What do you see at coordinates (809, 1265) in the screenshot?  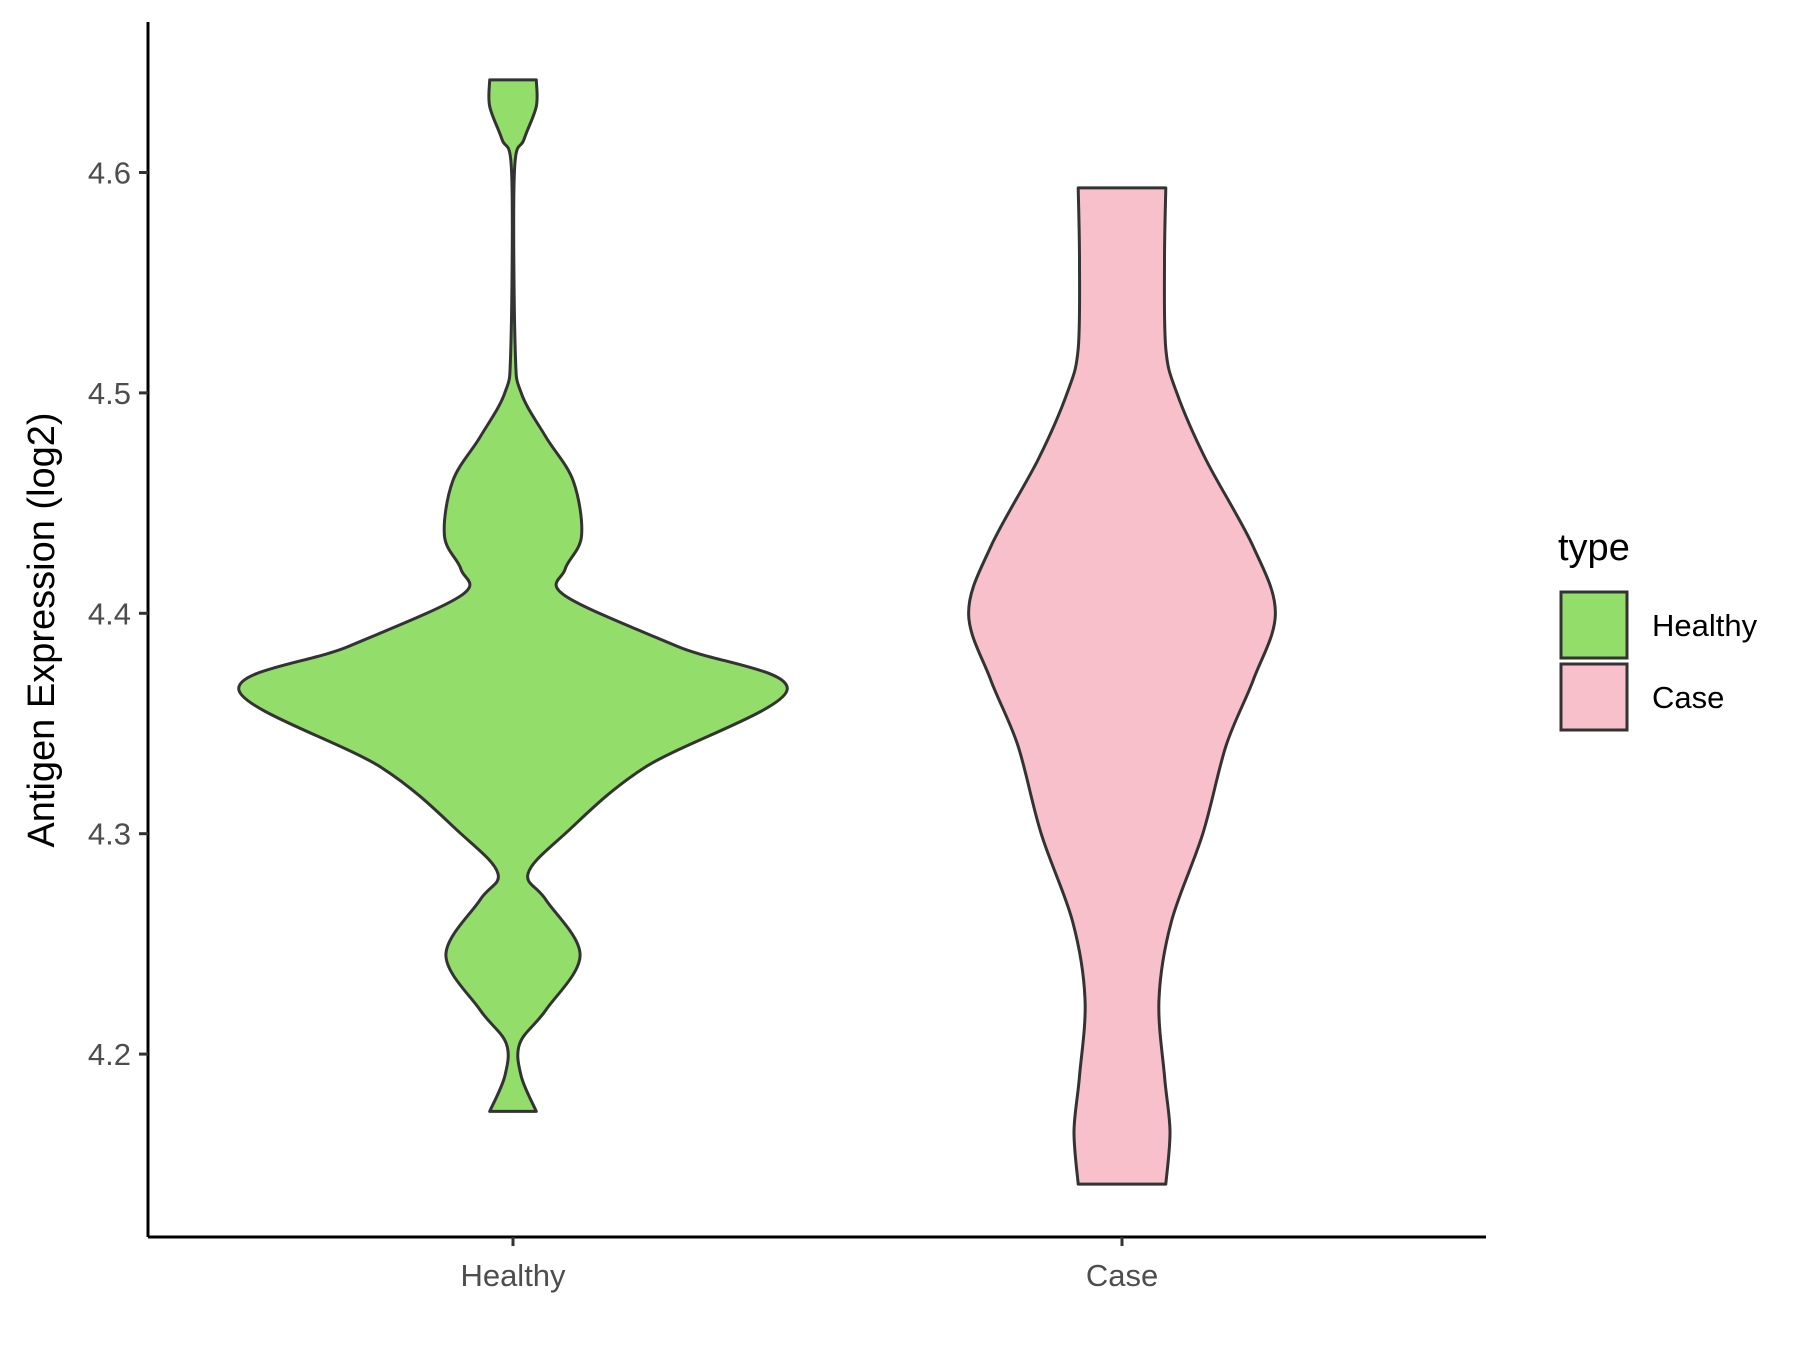 I see `x-axis-ticks: Healthy Case` at bounding box center [809, 1265].